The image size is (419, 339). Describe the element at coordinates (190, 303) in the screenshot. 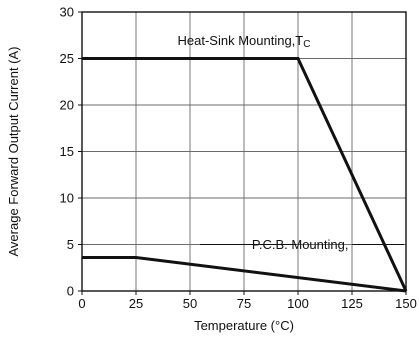

I see `x-tick-label: 50` at that location.